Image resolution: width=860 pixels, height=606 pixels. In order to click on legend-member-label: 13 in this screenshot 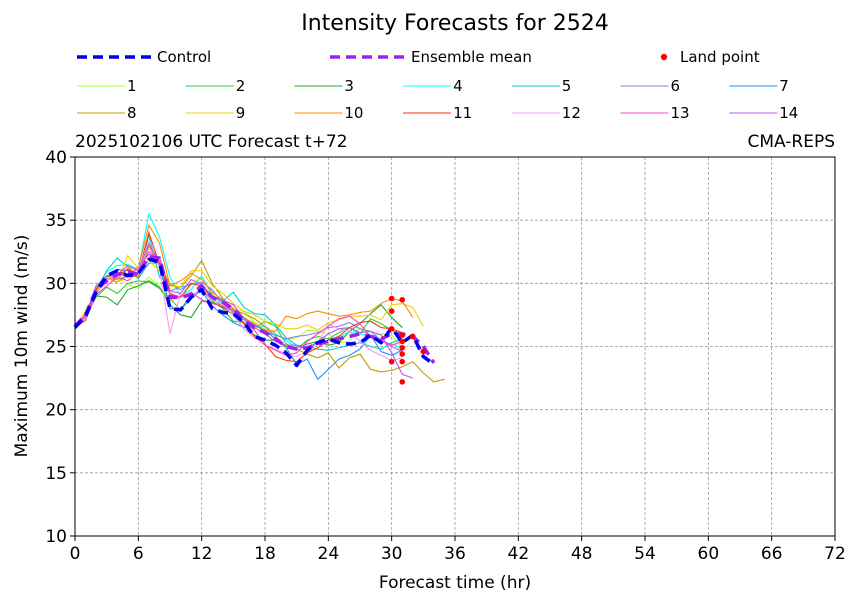, I will do `click(680, 113)`.